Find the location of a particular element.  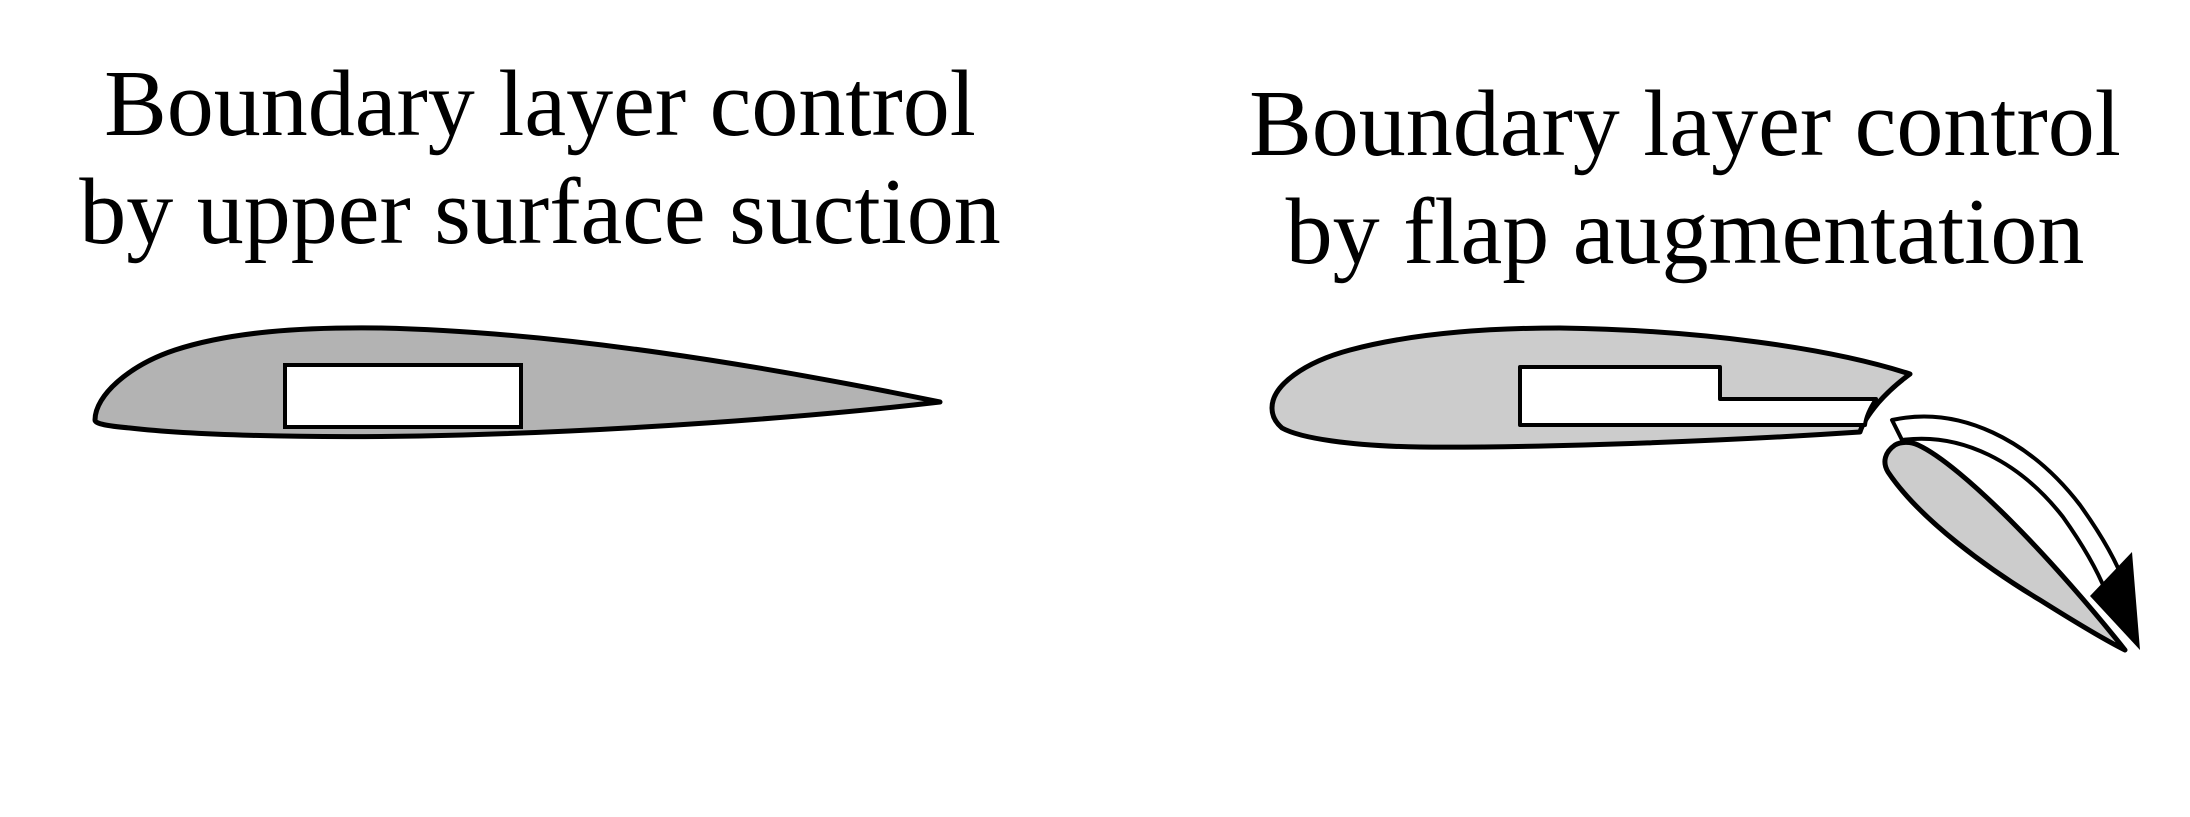

right-title-line-1: Boundary layer control is located at coordinates (1685, 124).